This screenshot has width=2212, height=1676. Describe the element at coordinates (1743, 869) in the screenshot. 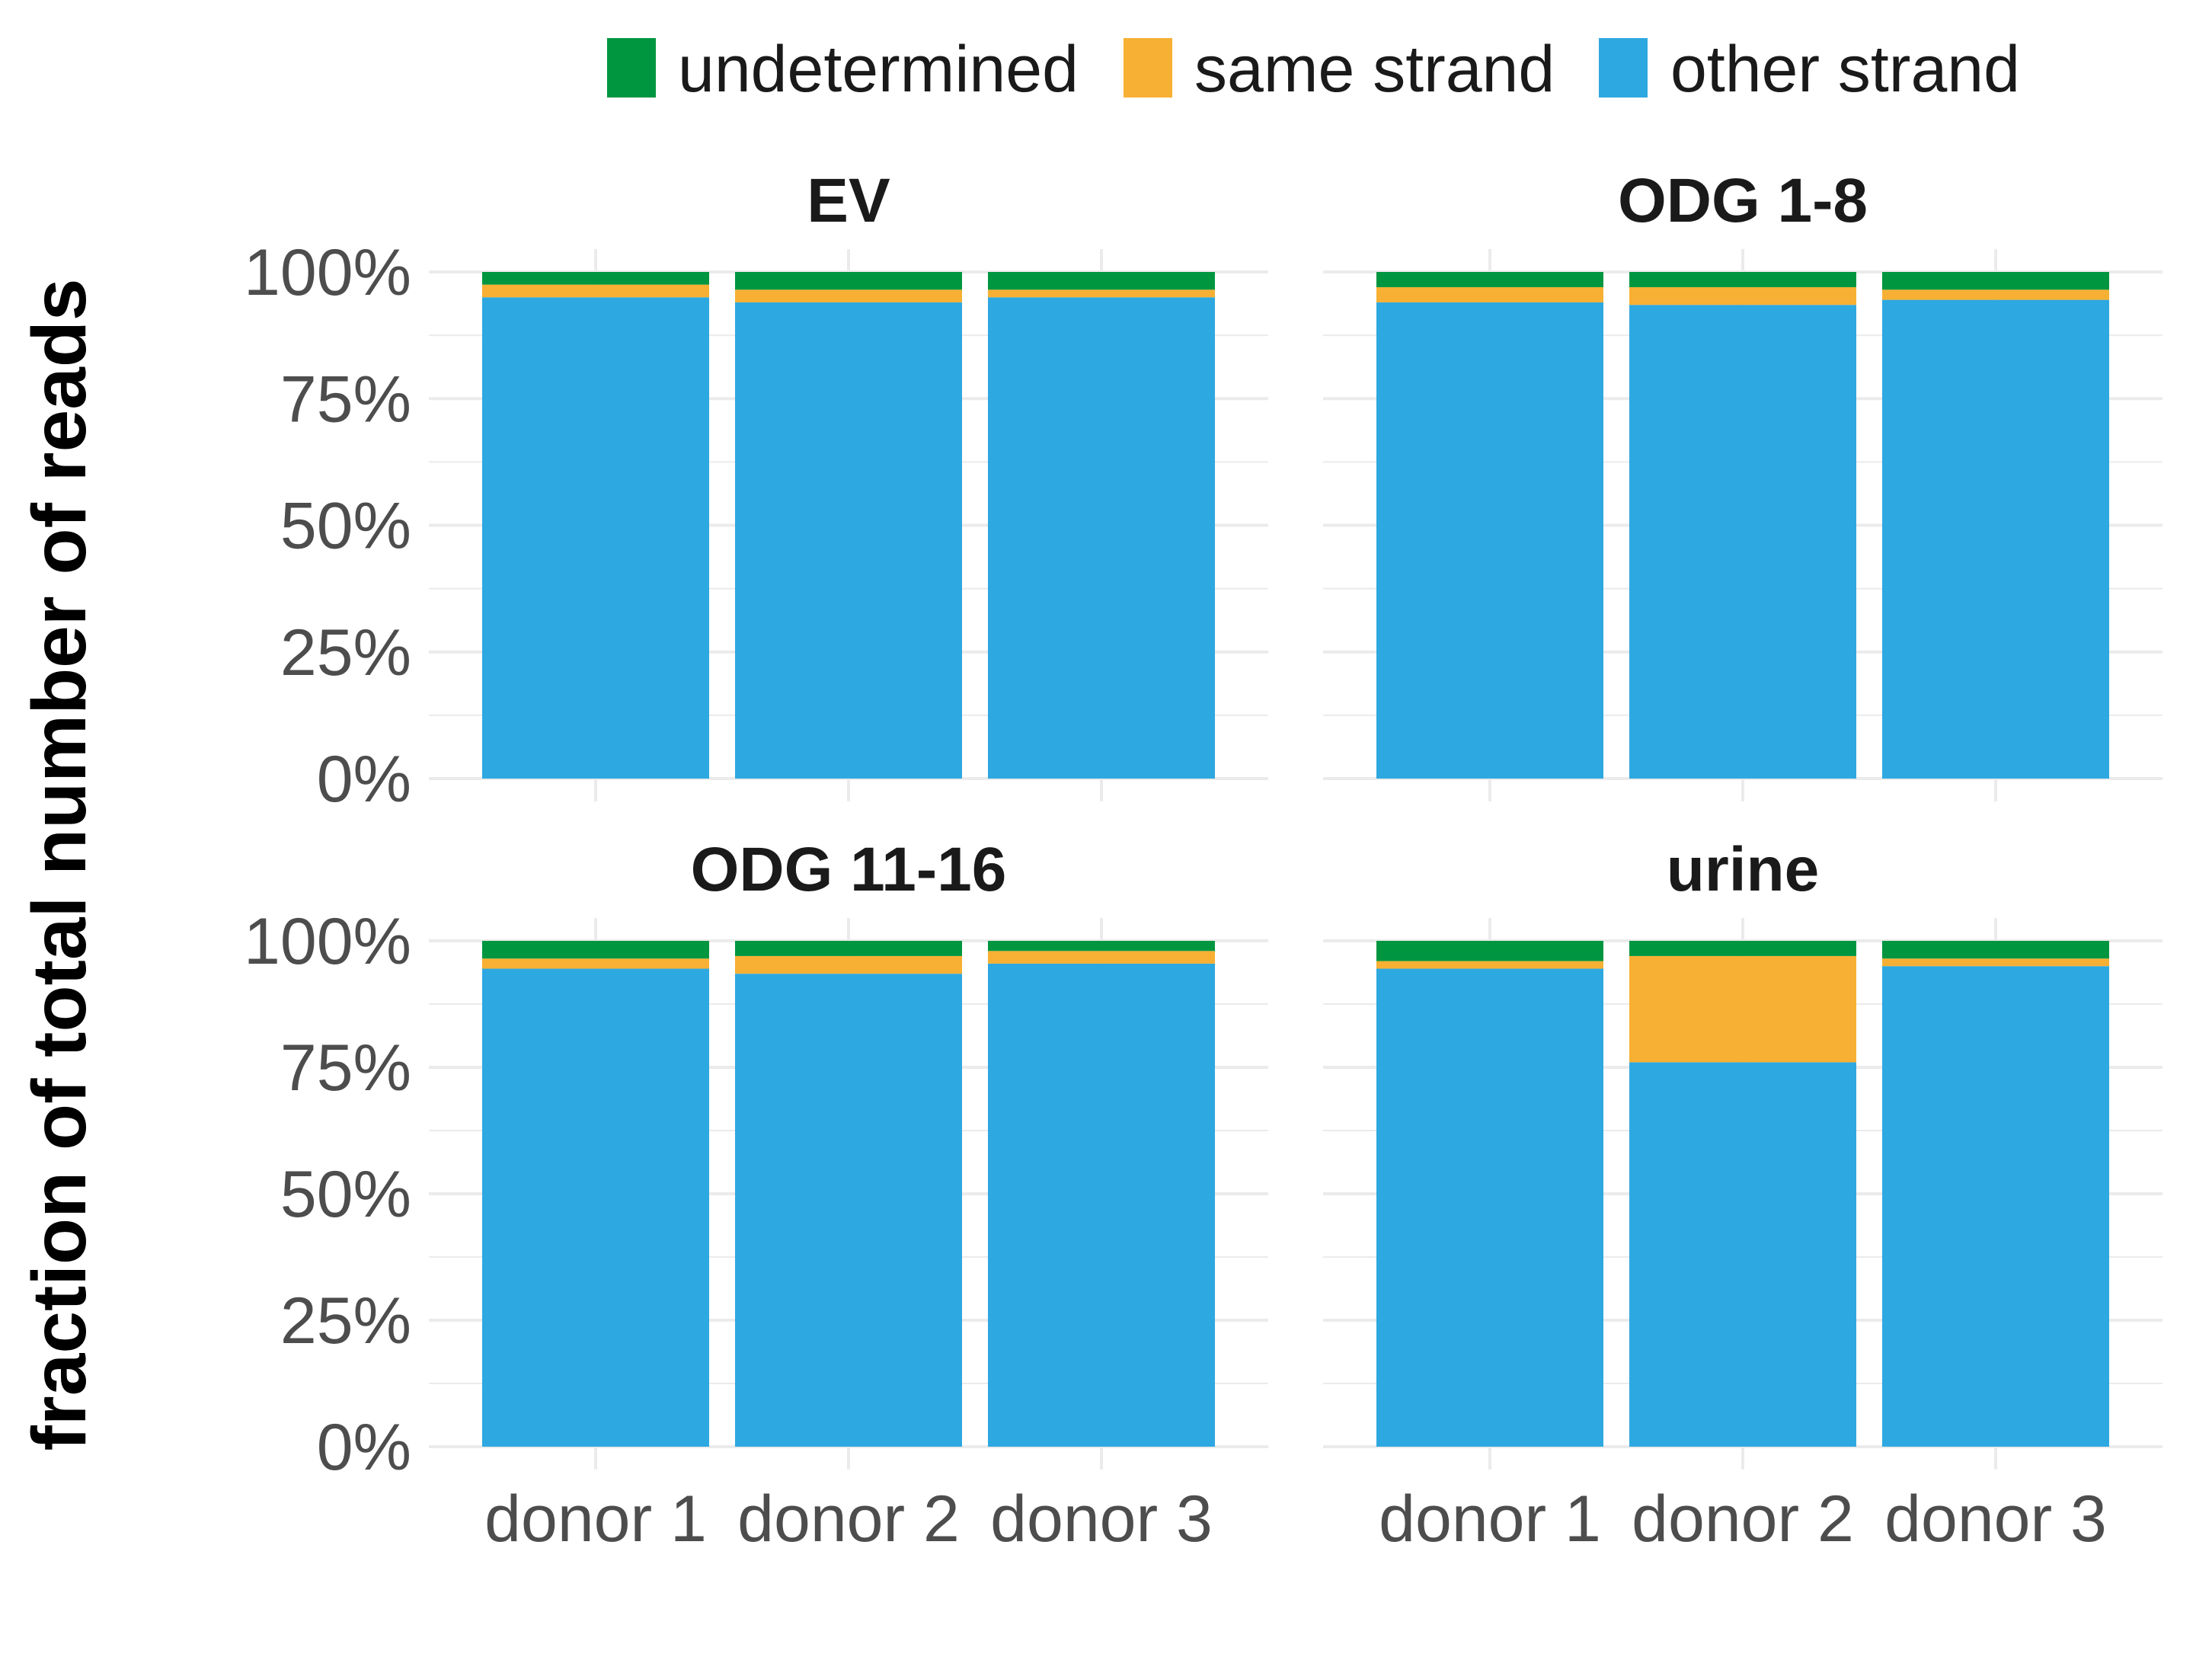

I see `panel-title: urine` at that location.